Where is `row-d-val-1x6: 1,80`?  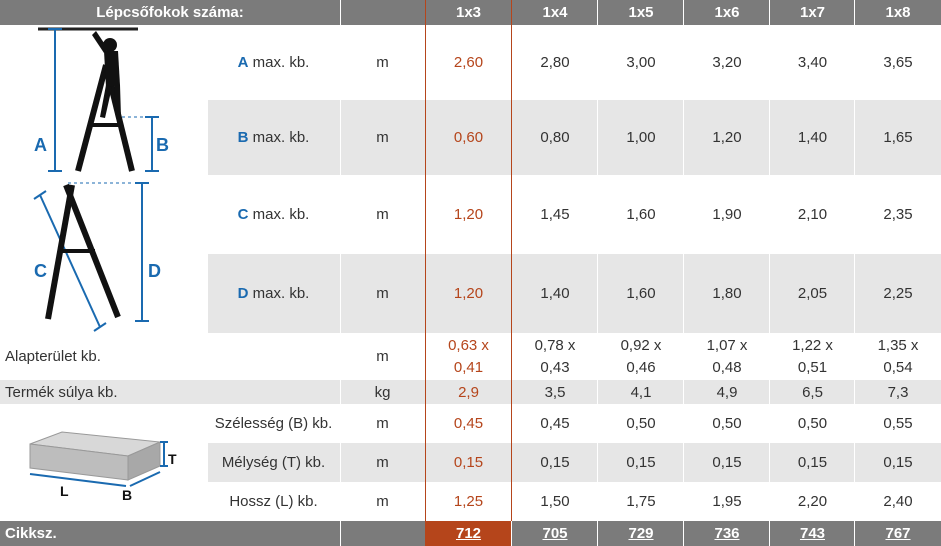
row-d-val-1x6: 1,80 is located at coordinates (727, 293).